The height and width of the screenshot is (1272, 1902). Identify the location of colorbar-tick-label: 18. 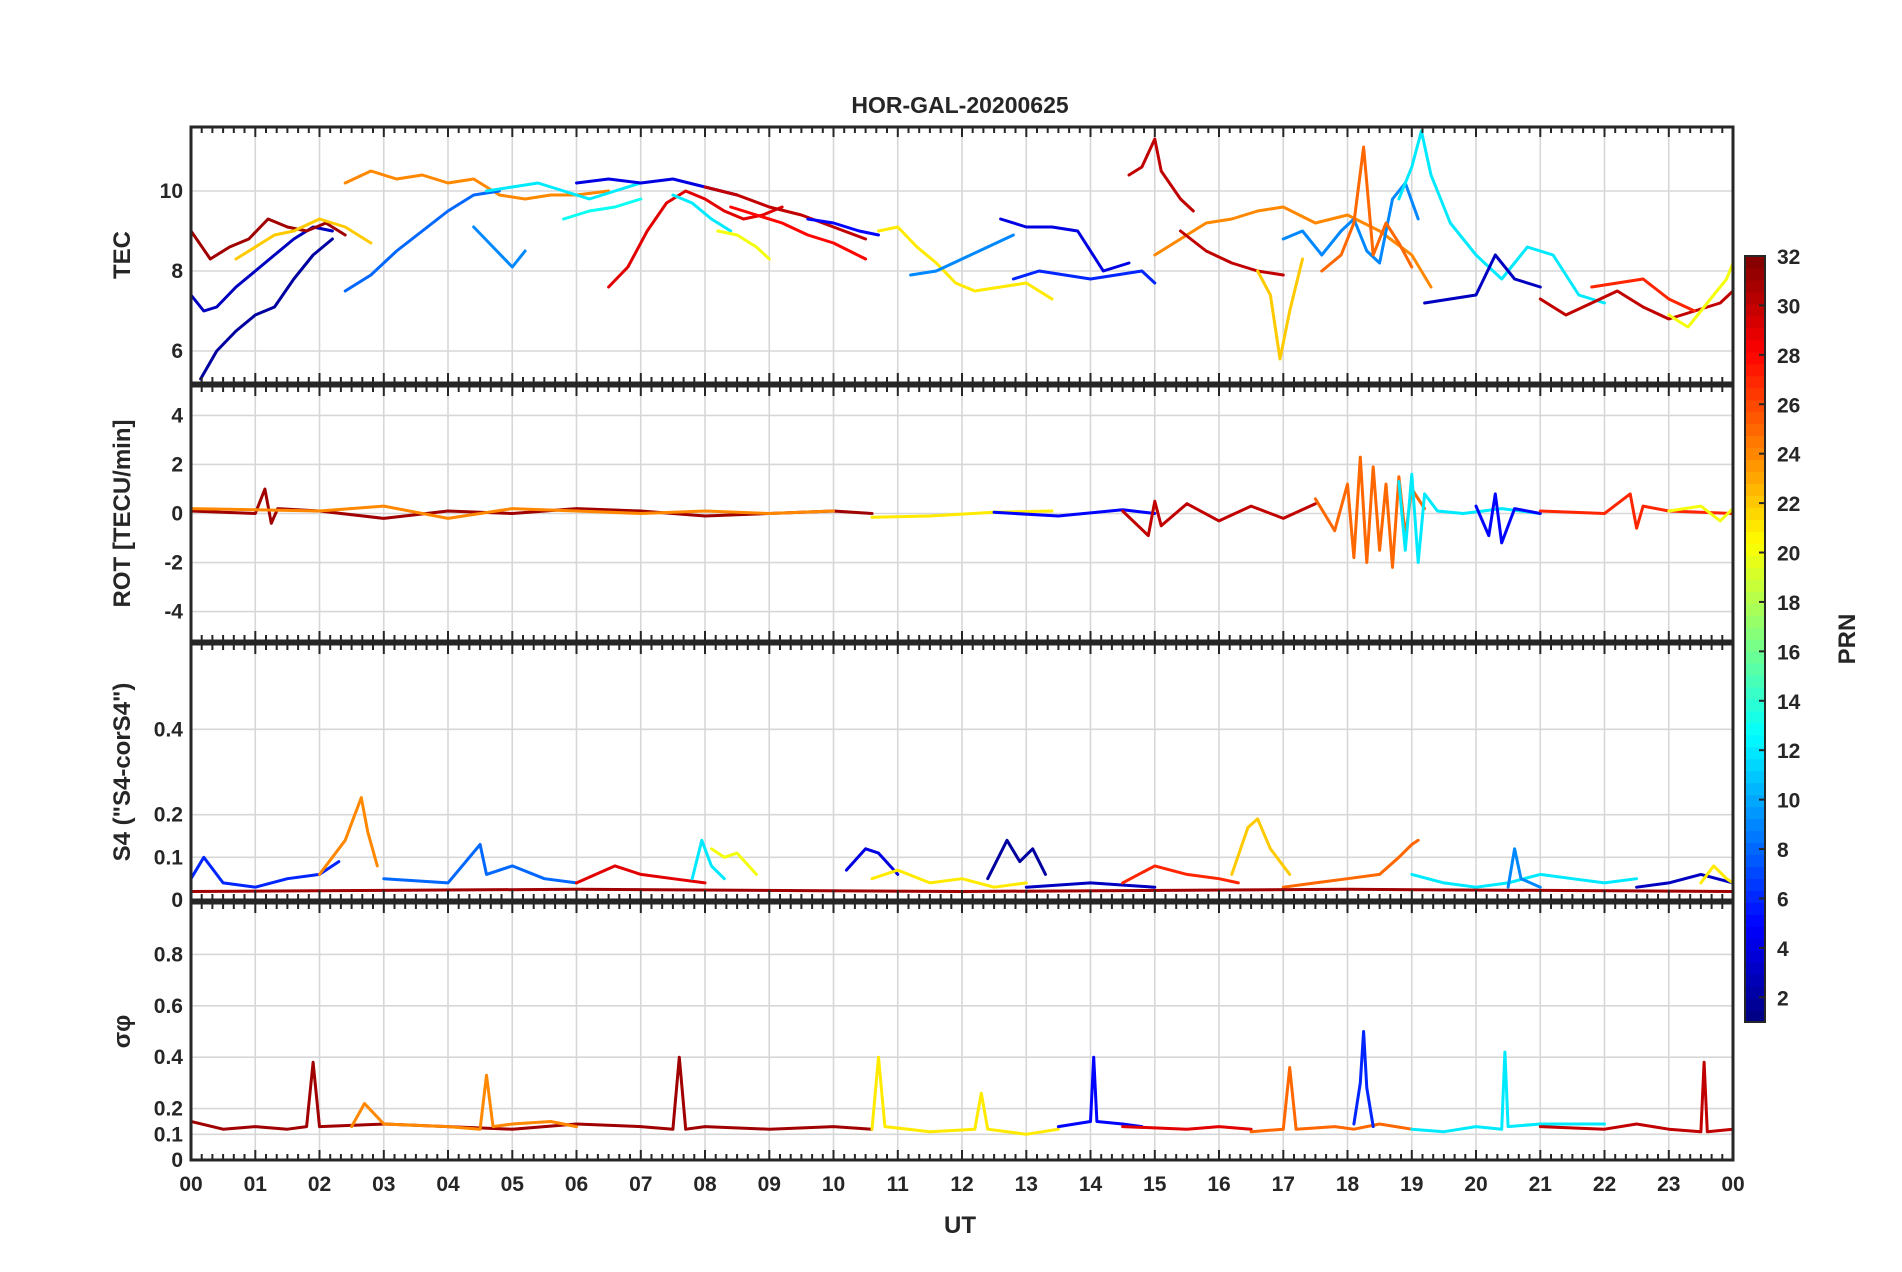
(1789, 603).